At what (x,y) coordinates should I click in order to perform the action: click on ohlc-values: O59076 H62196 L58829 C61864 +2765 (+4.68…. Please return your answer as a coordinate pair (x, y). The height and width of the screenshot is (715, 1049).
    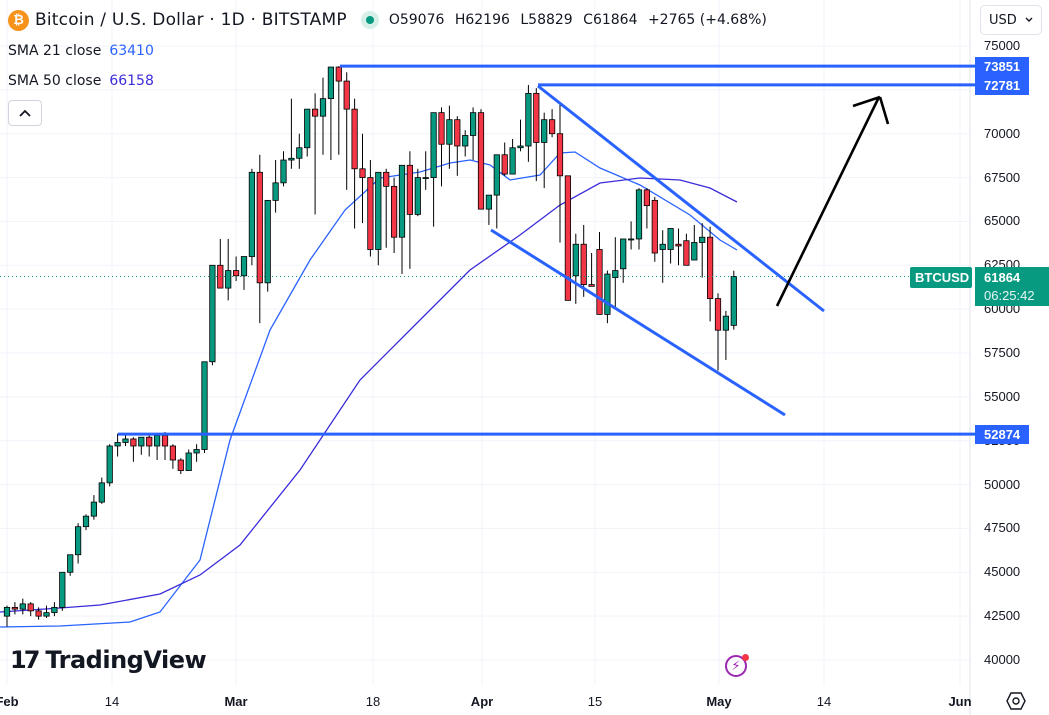
    Looking at the image, I should click on (581, 20).